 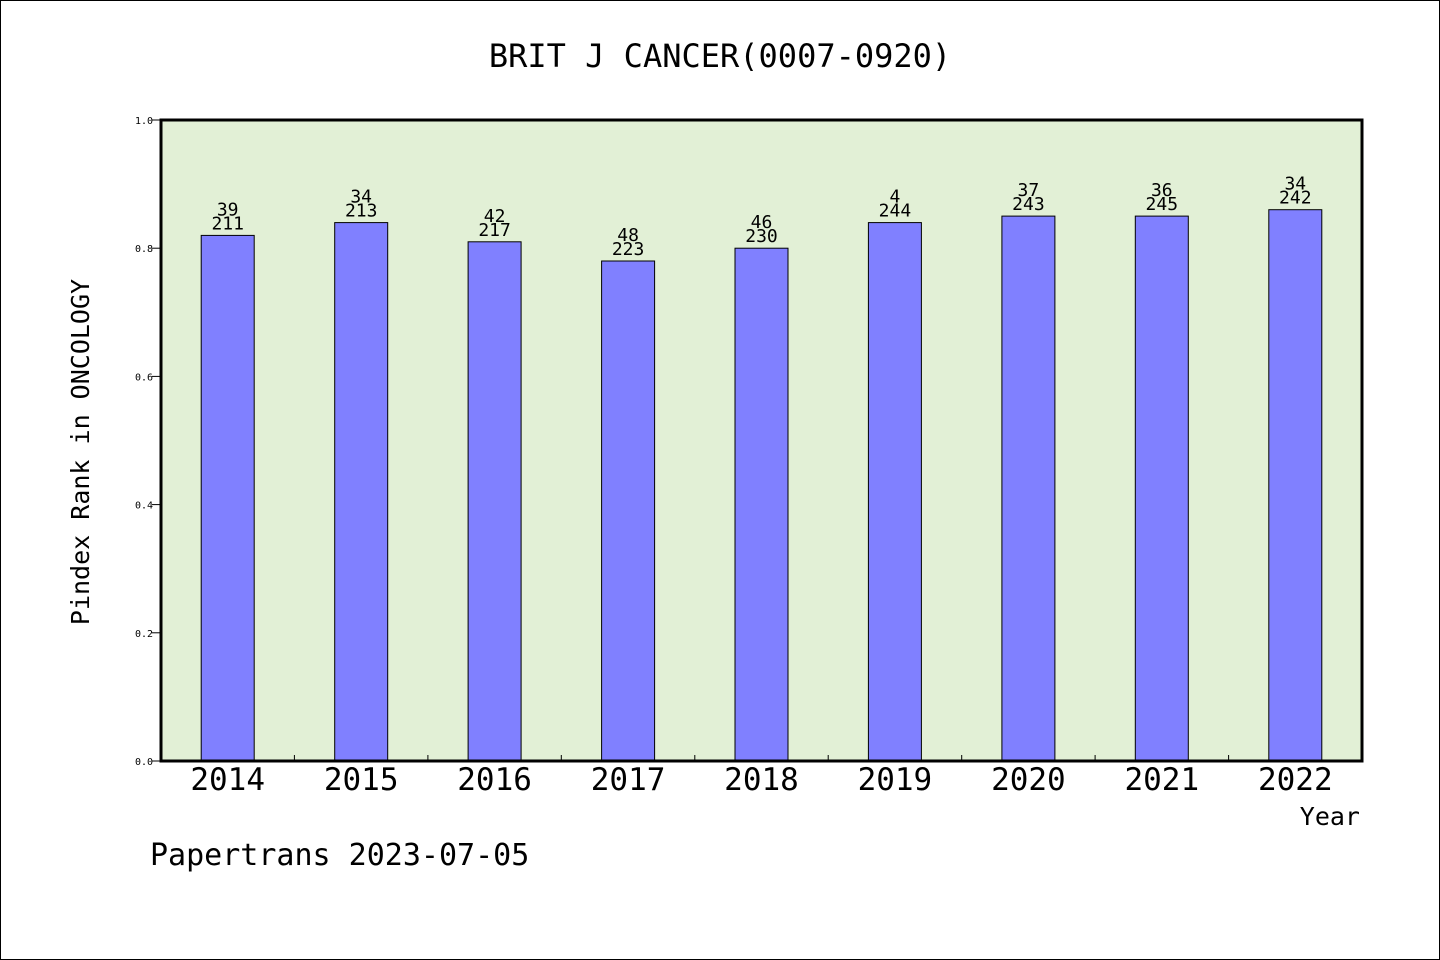 I want to click on bar-label-rank-2020: 37, so click(x=1029, y=190).